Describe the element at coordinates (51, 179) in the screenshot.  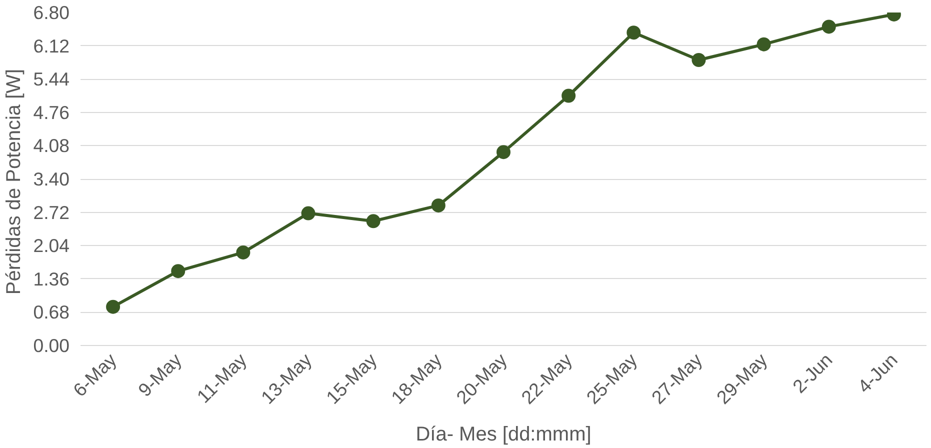
I see `y-tick-label: 3.40` at that location.